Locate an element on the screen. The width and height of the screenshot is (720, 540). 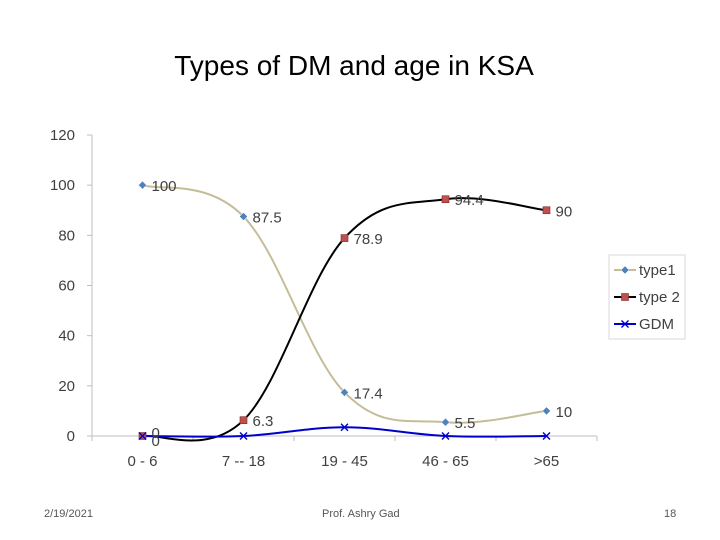
legend-marker-type1 is located at coordinates (625, 270).